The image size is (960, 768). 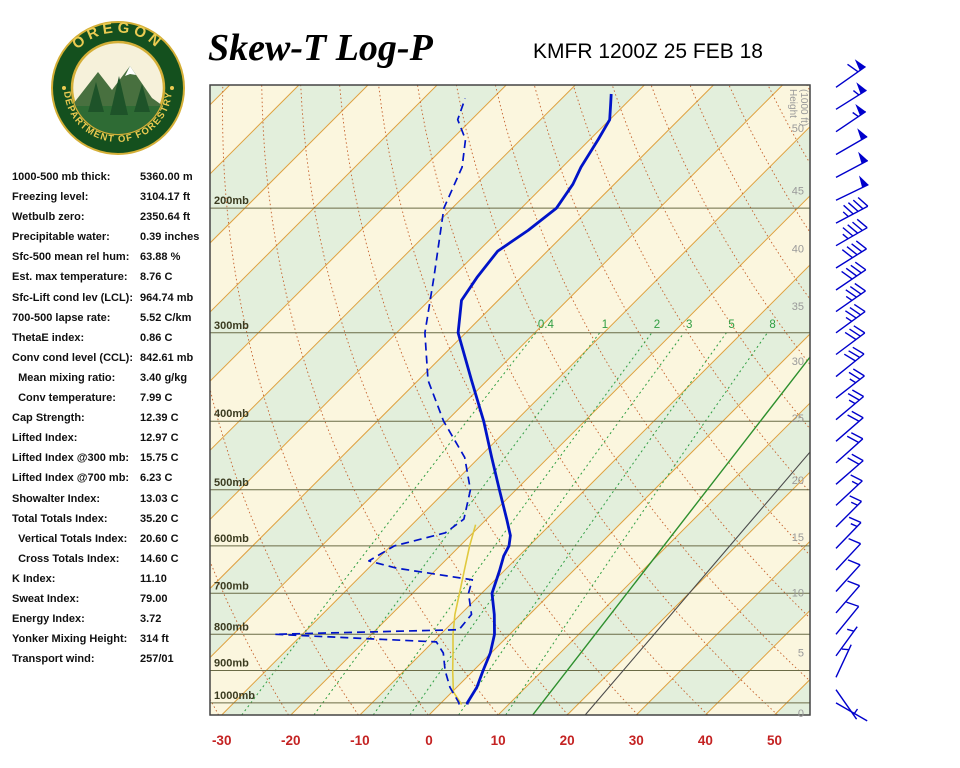 I want to click on mixing-ratio-line, so click(x=636, y=523).